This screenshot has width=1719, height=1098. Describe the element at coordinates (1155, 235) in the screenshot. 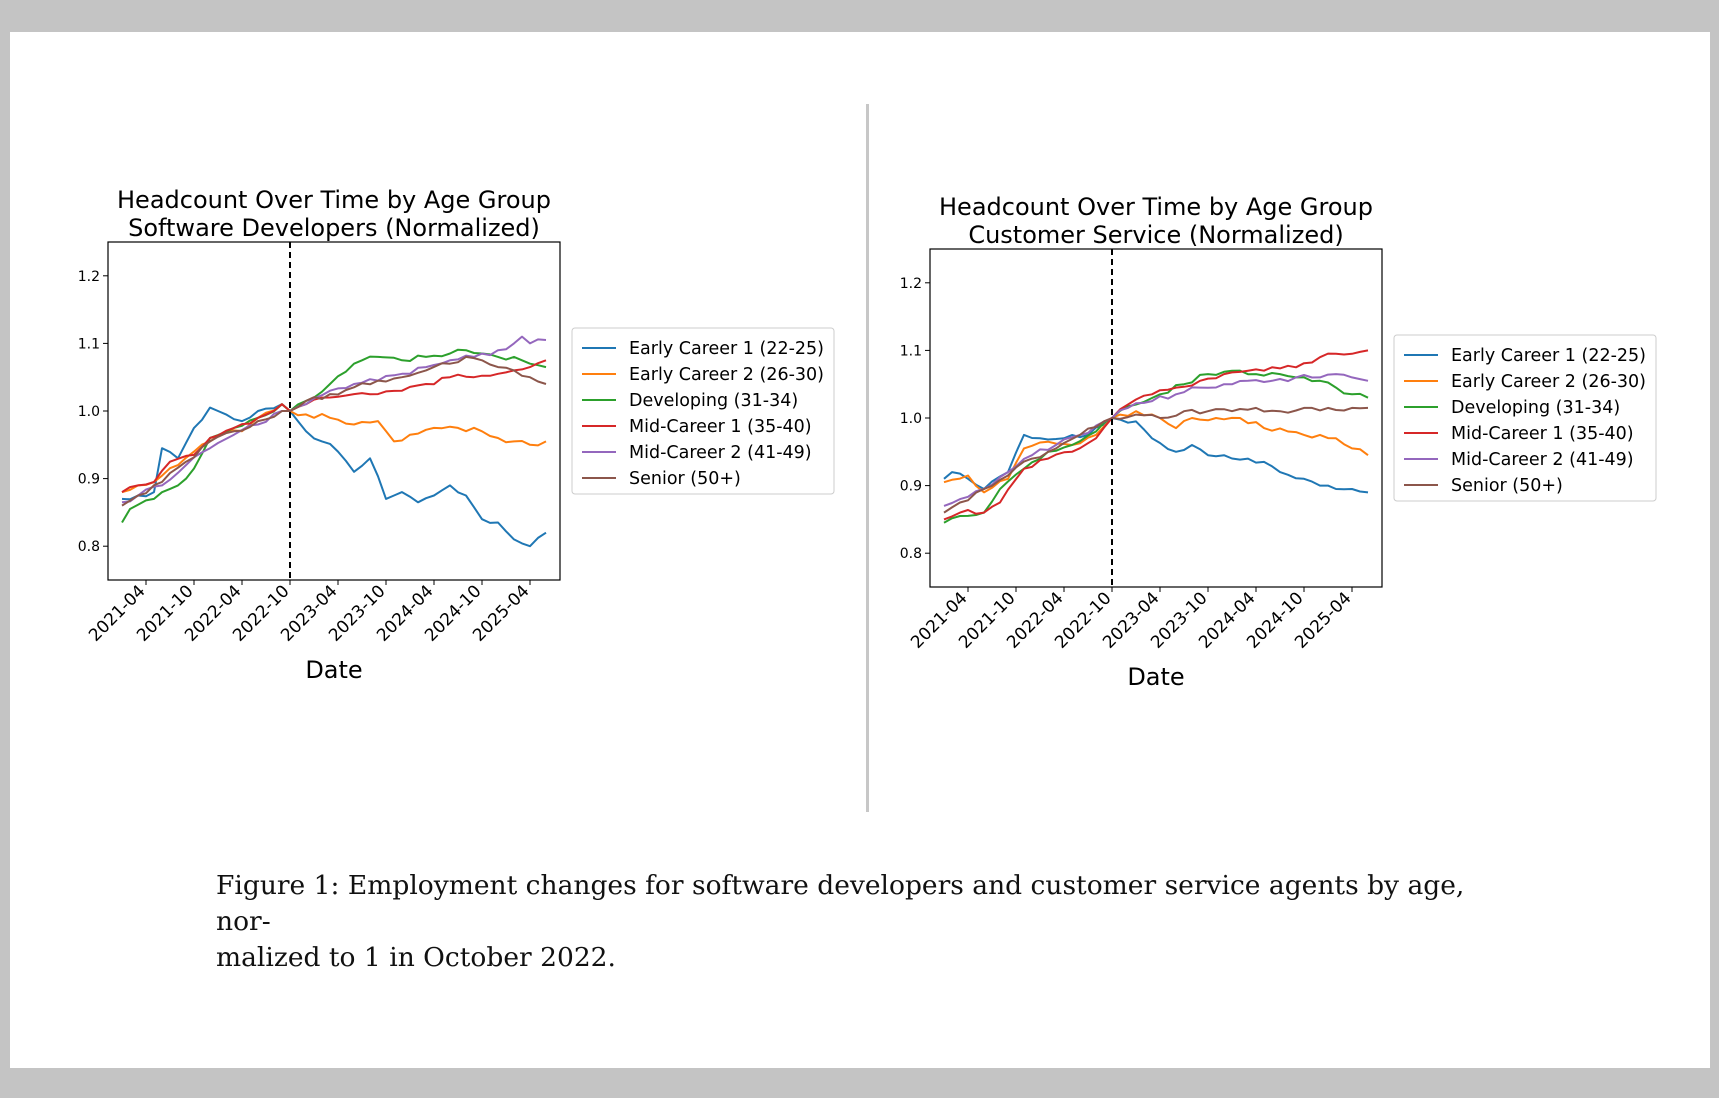

I see `chart-subtitle: Customer Service (Normalized)` at that location.